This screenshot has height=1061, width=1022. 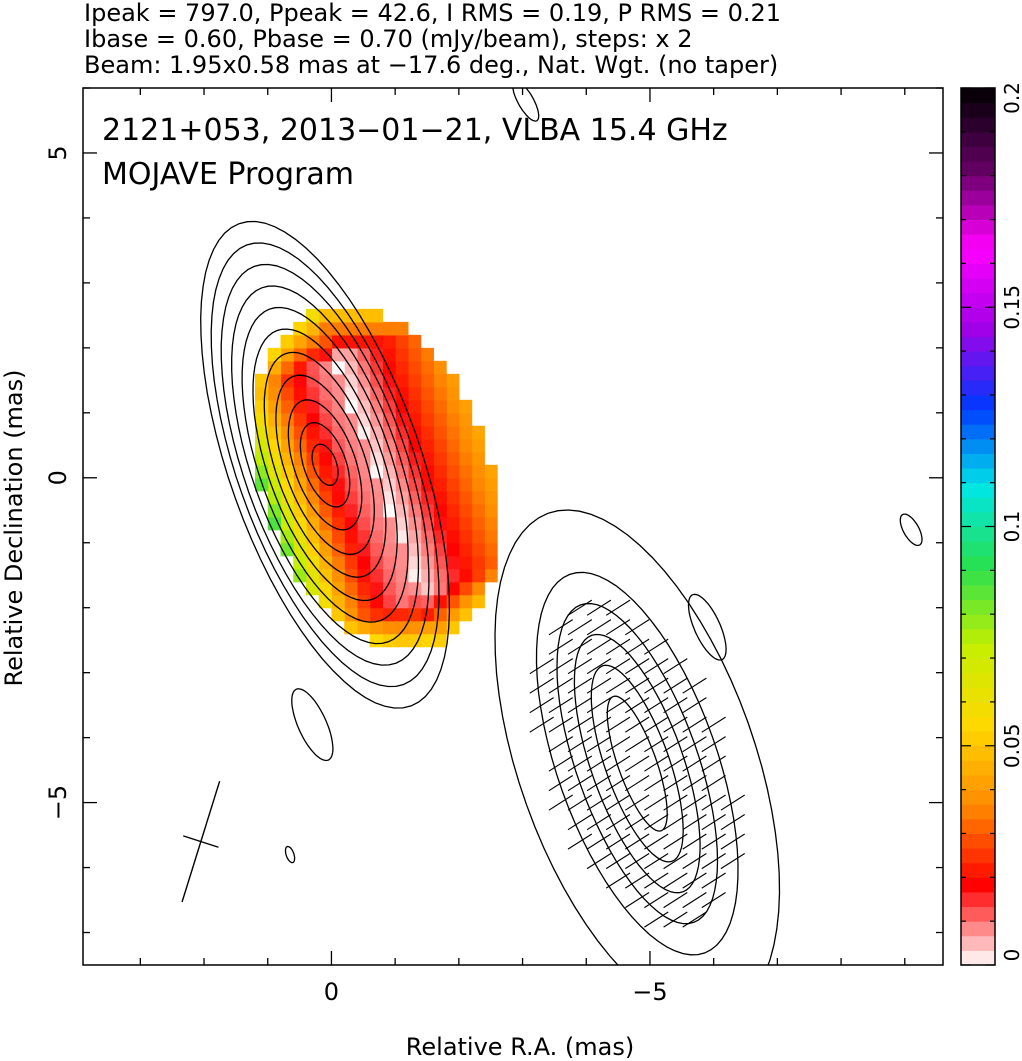 I want to click on x-axis-label: Relative R.A. (mas), so click(x=520, y=1047).